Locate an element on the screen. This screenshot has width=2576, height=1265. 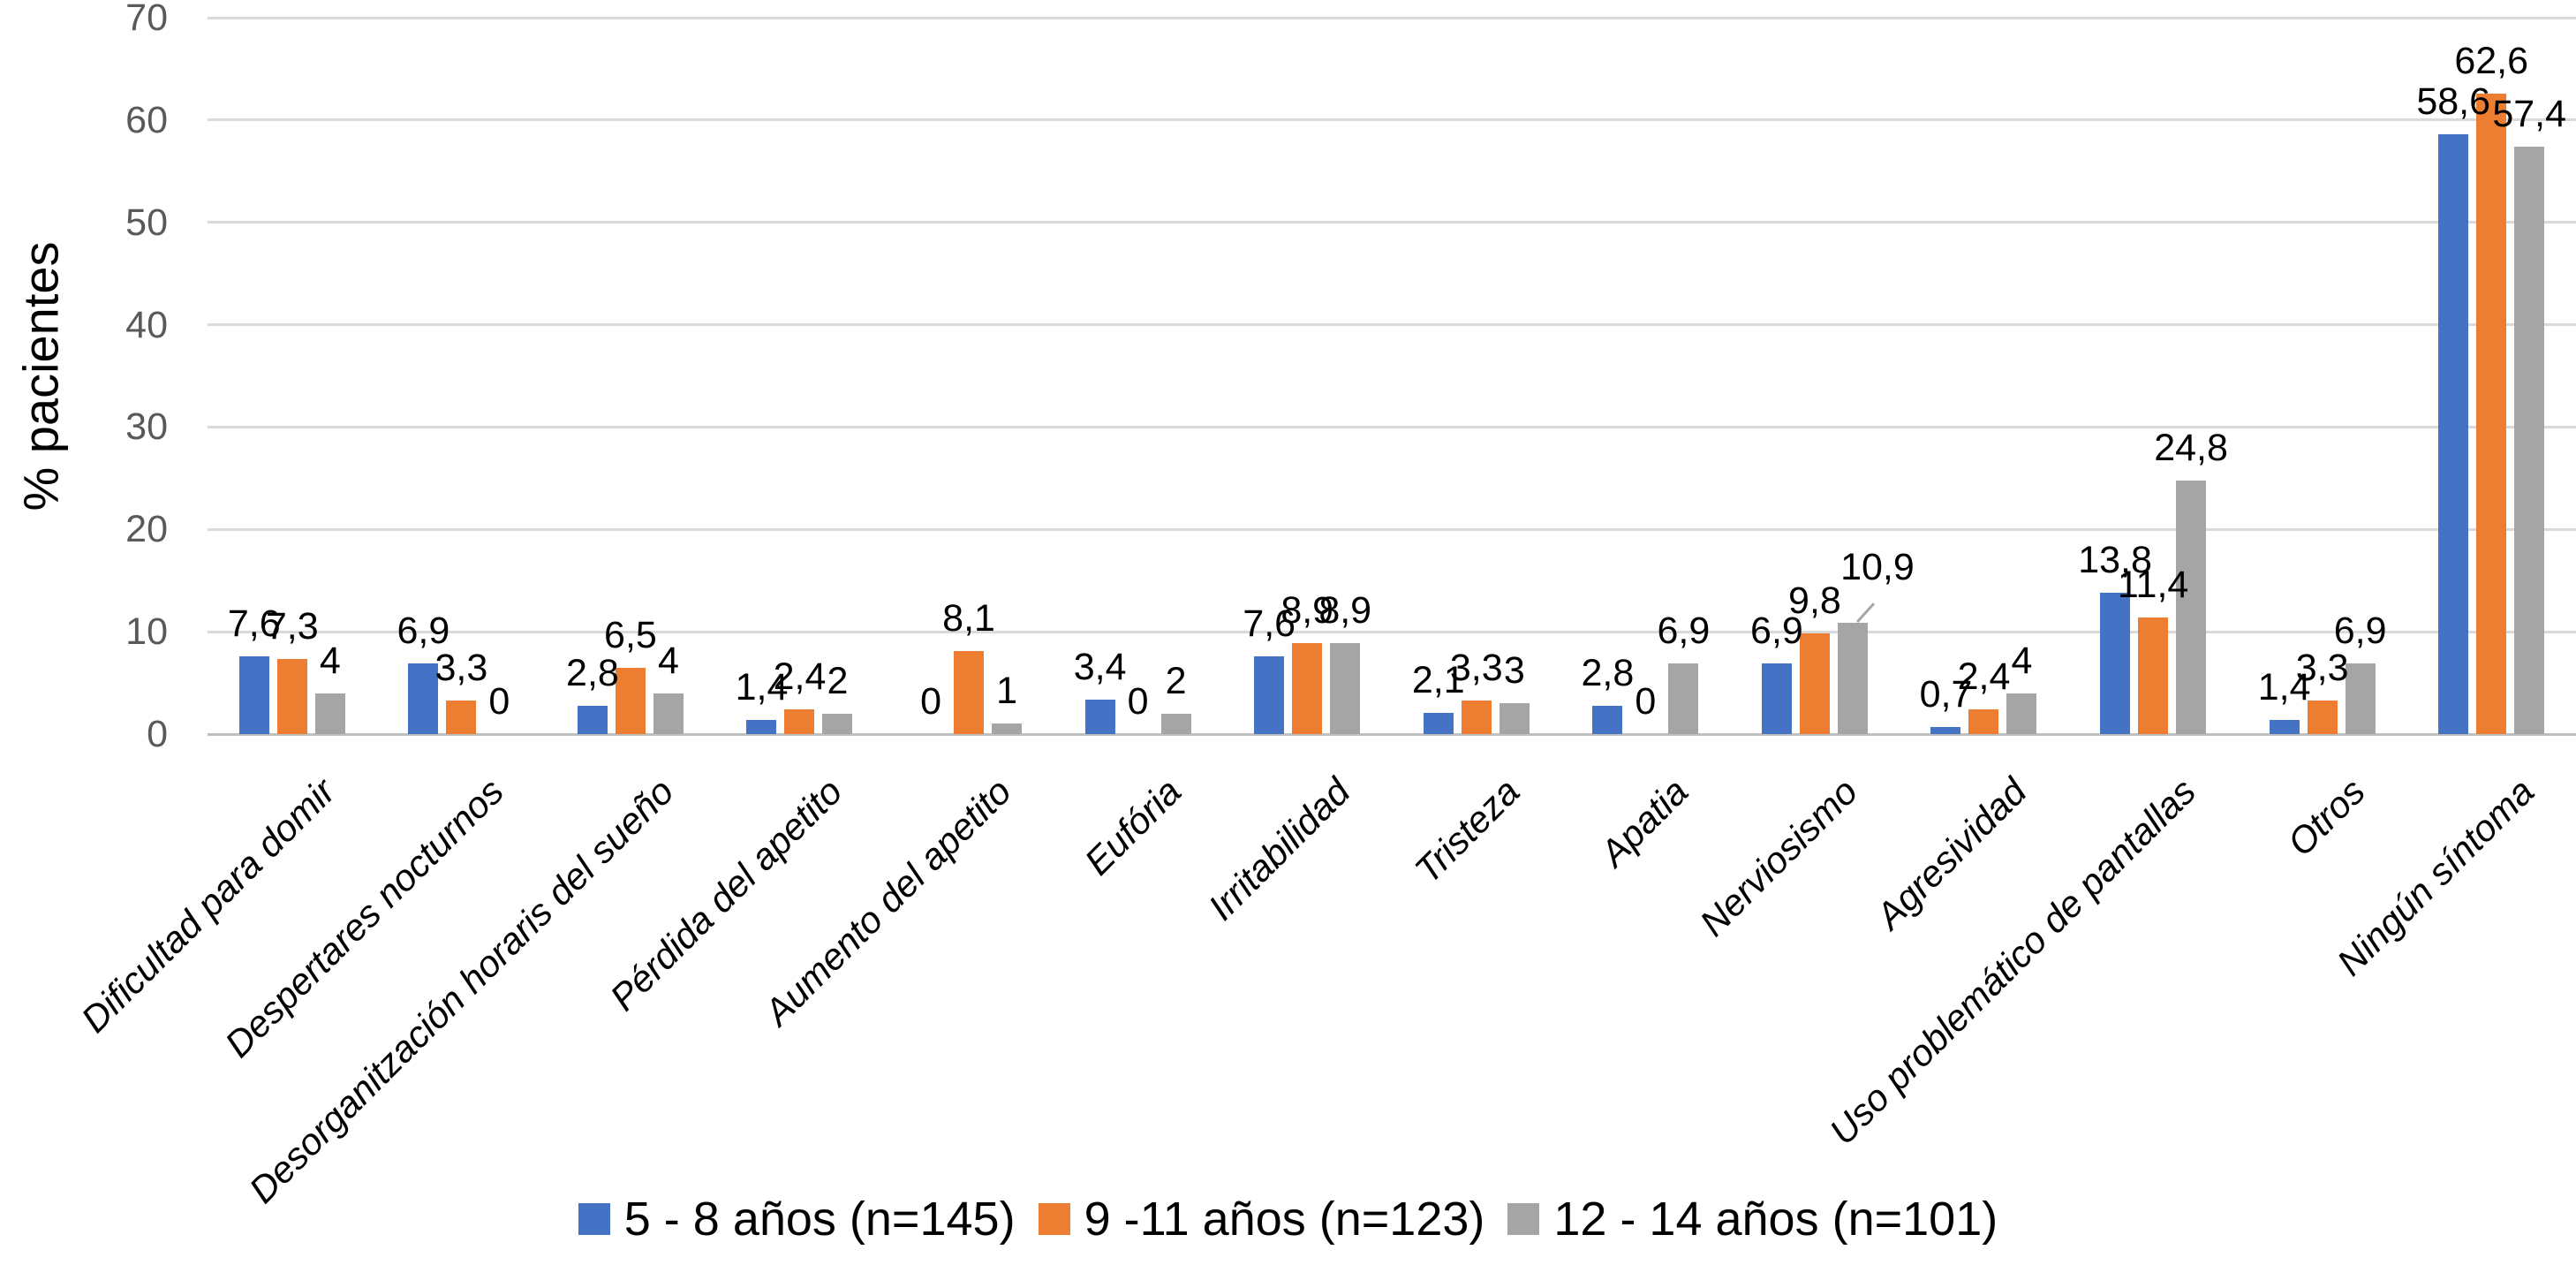
bar-group: 7,6 8,9 8,9 is located at coordinates (1307, 376).